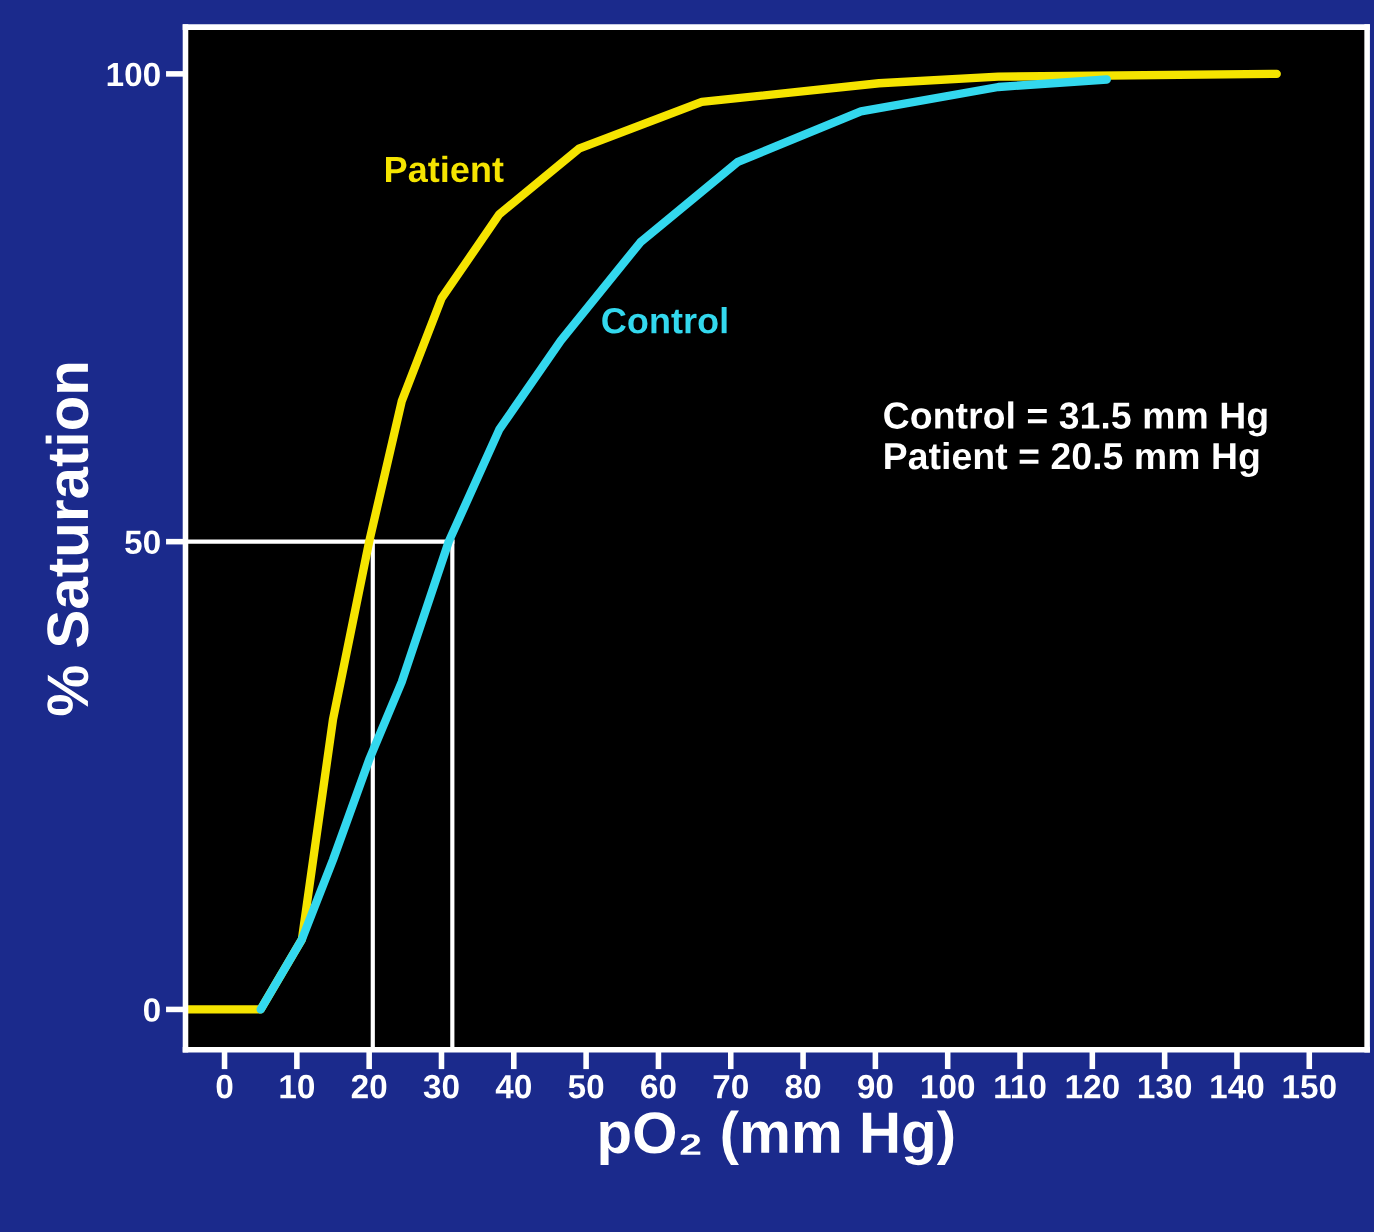 The width and height of the screenshot is (1374, 1232). What do you see at coordinates (142, 542) in the screenshot?
I see `y-tick-label: 50` at bounding box center [142, 542].